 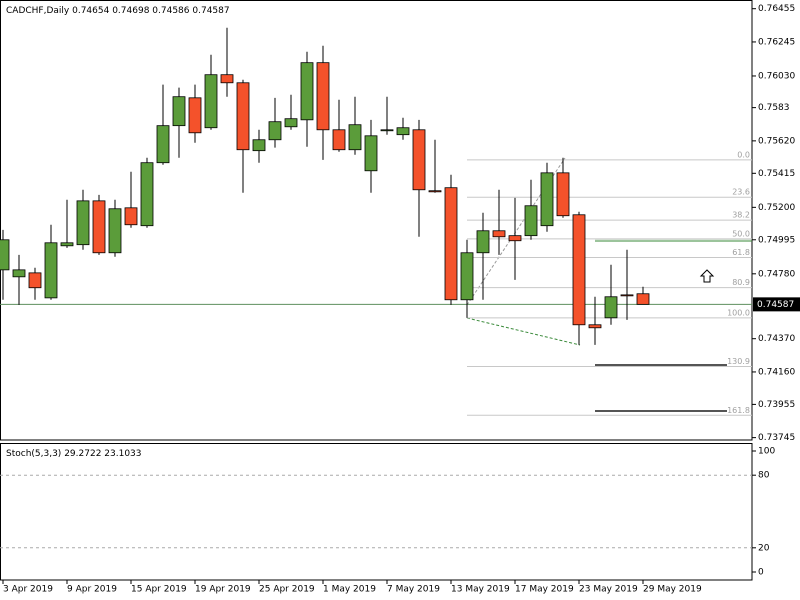 I want to click on x-tick-label: 29 May 2019, so click(x=672, y=590).